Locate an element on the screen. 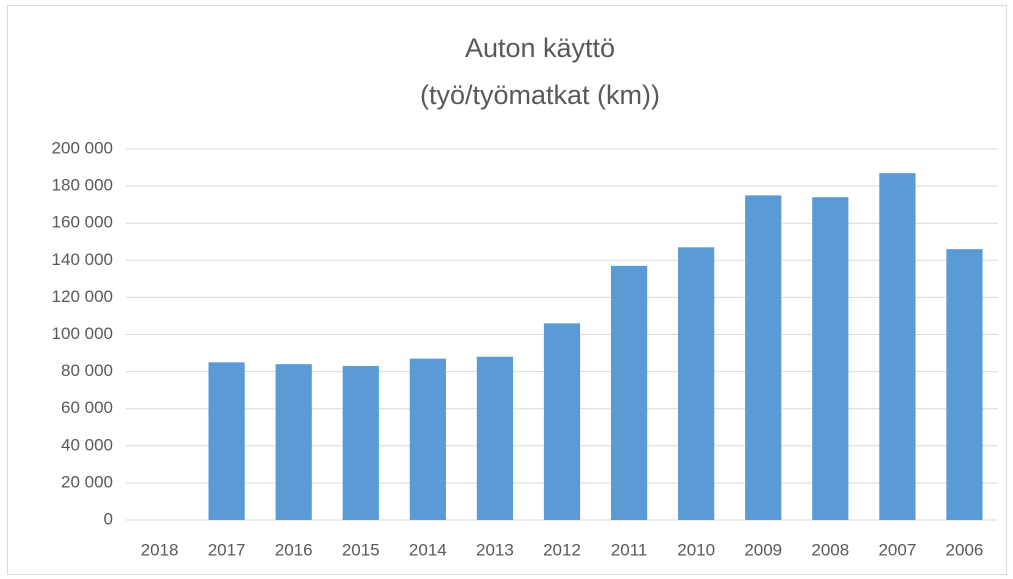 The width and height of the screenshot is (1013, 579). y-tick-label: 20 000 is located at coordinates (87, 481).